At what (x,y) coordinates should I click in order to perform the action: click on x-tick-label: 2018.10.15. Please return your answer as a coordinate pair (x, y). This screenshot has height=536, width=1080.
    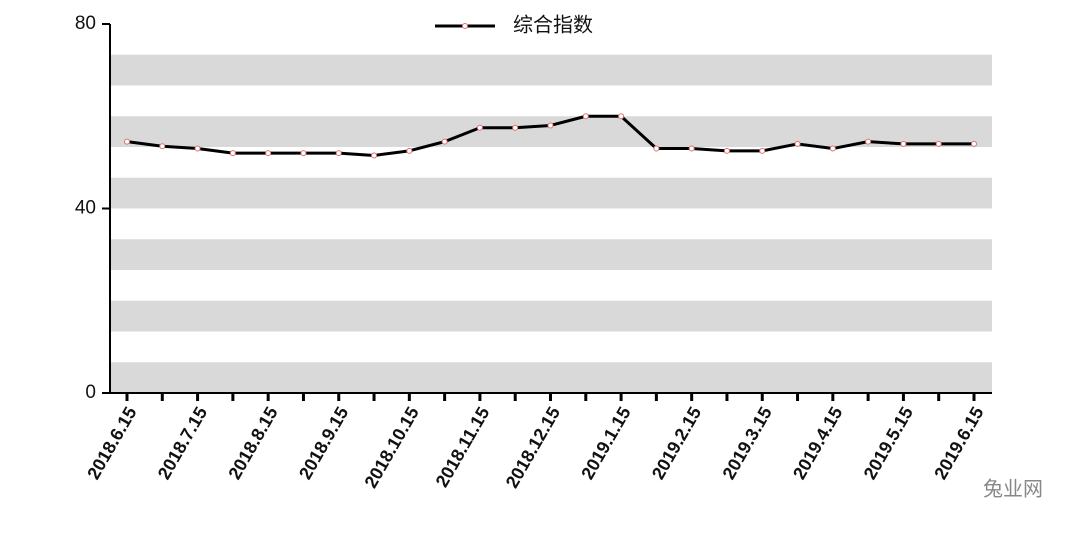
    Looking at the image, I should click on (392, 447).